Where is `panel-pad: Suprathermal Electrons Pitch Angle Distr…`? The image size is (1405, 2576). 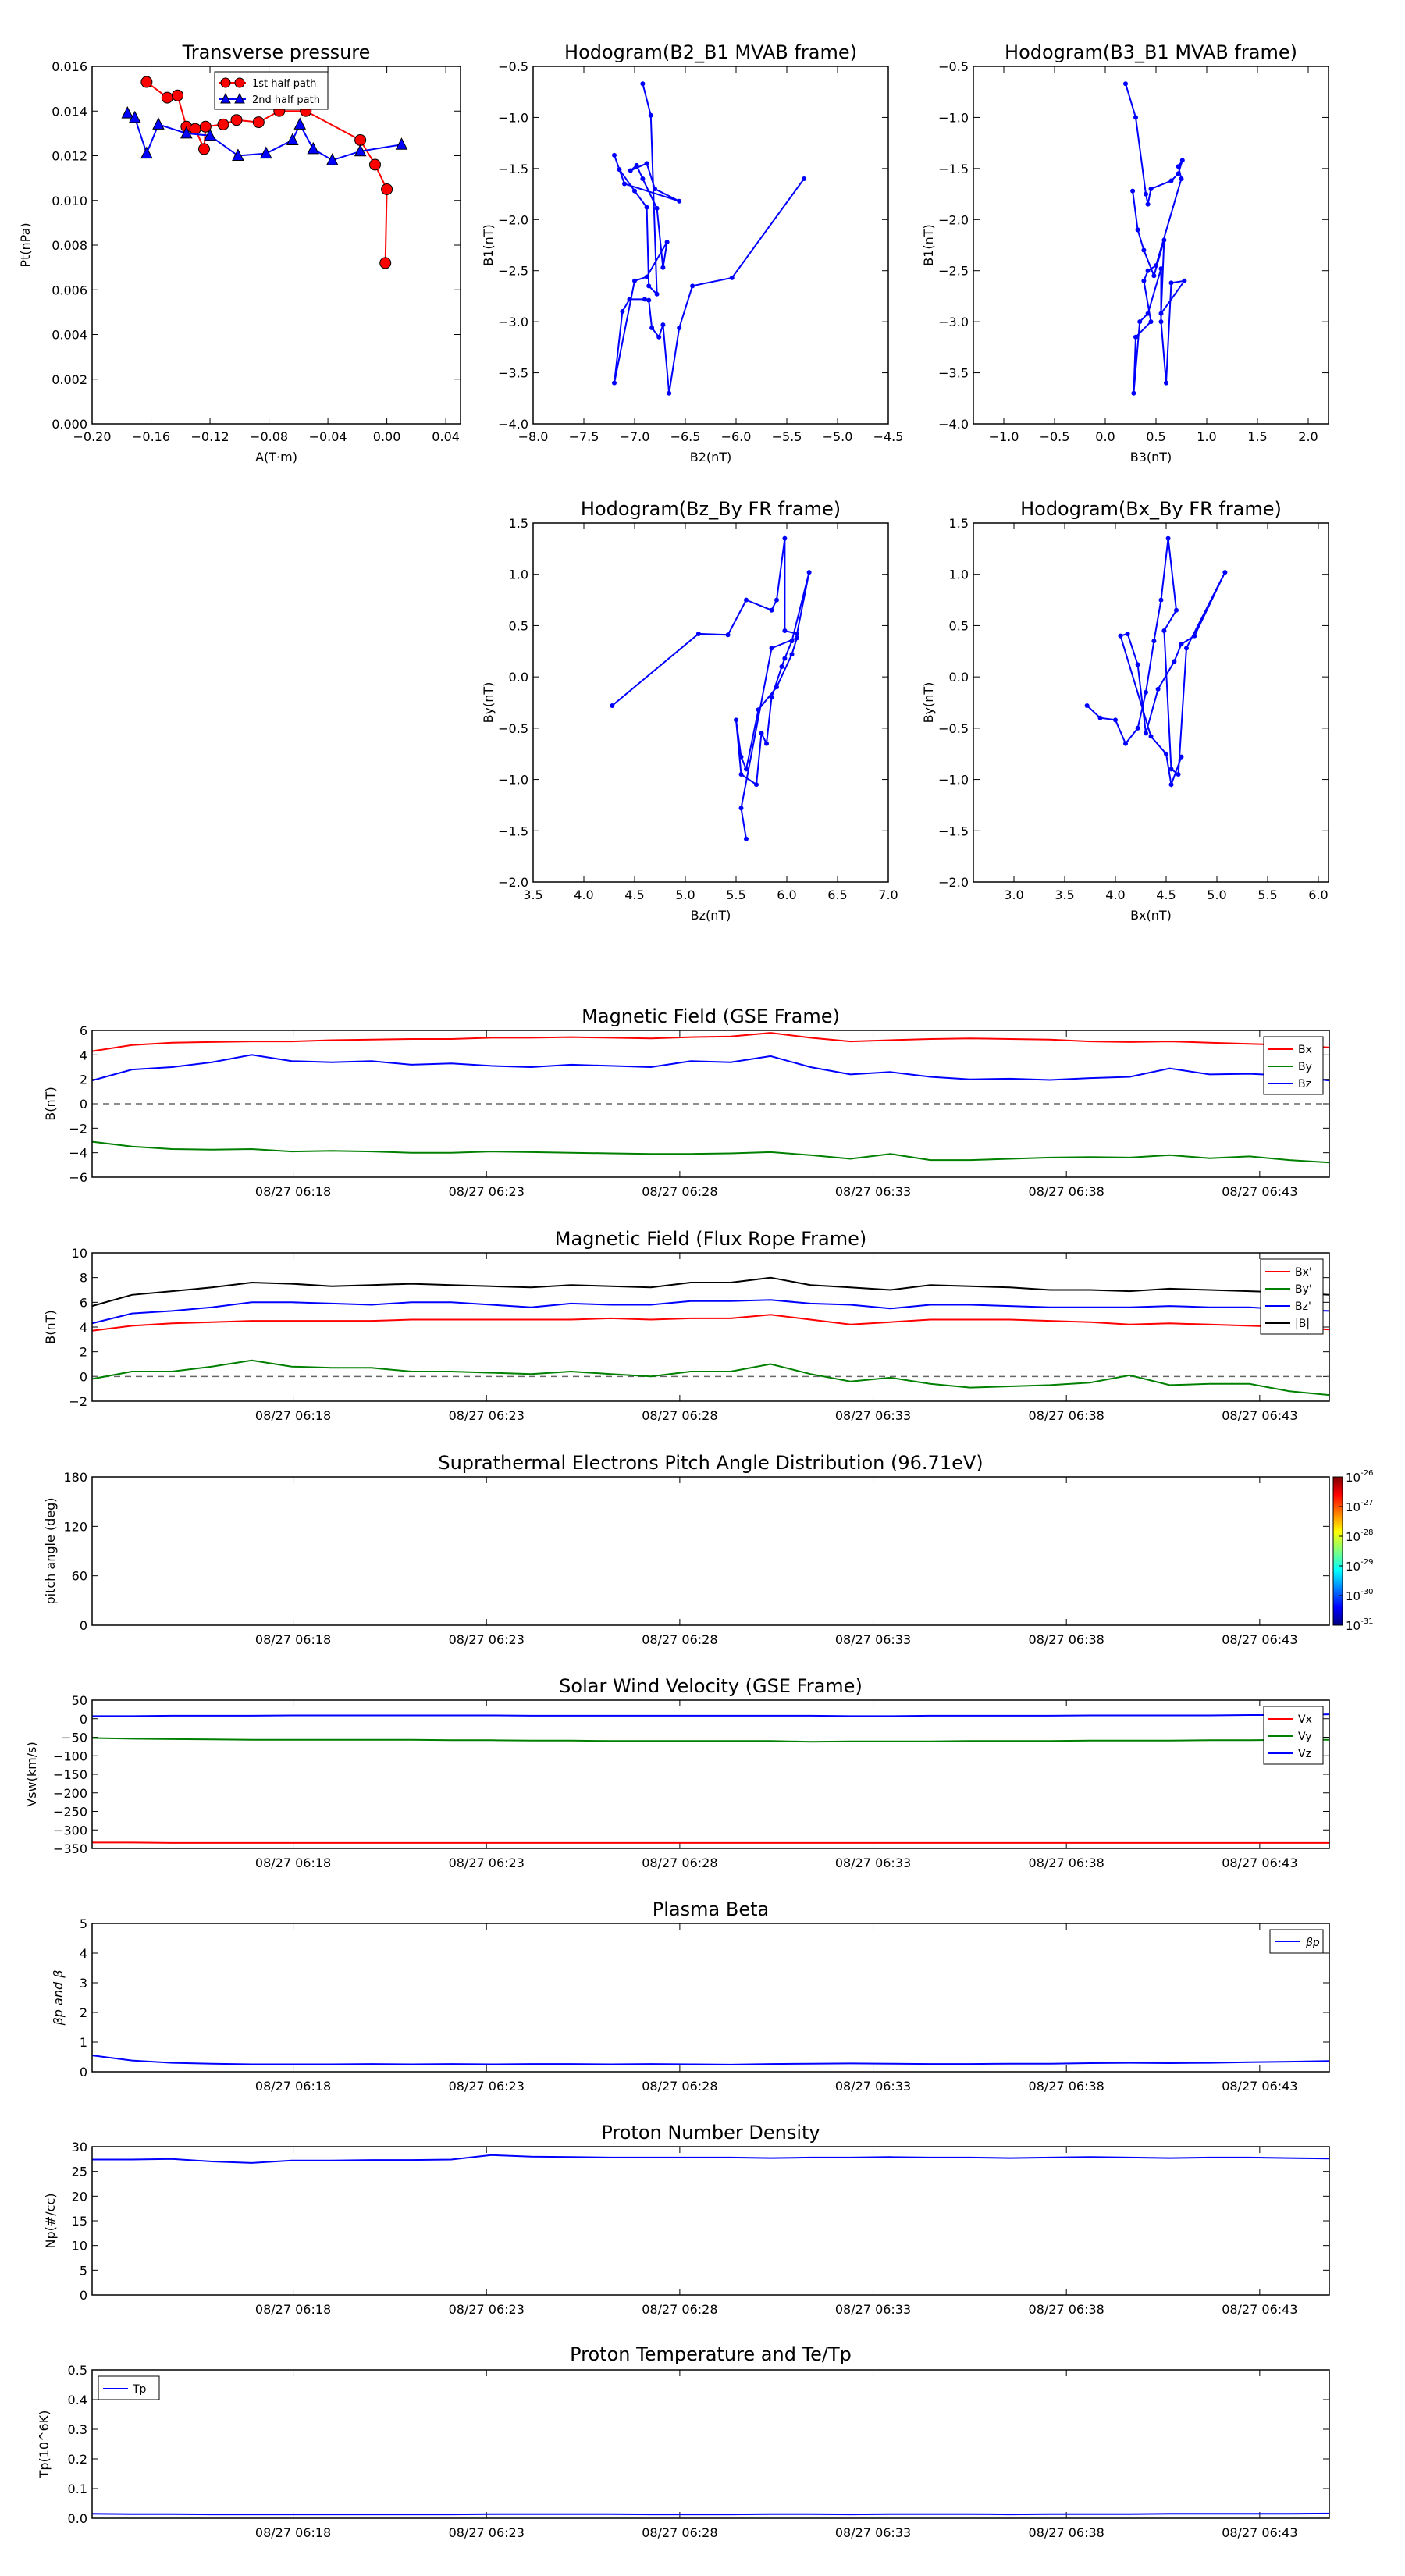 panel-pad: Suprathermal Electrons Pitch Angle Distr… is located at coordinates (708, 1549).